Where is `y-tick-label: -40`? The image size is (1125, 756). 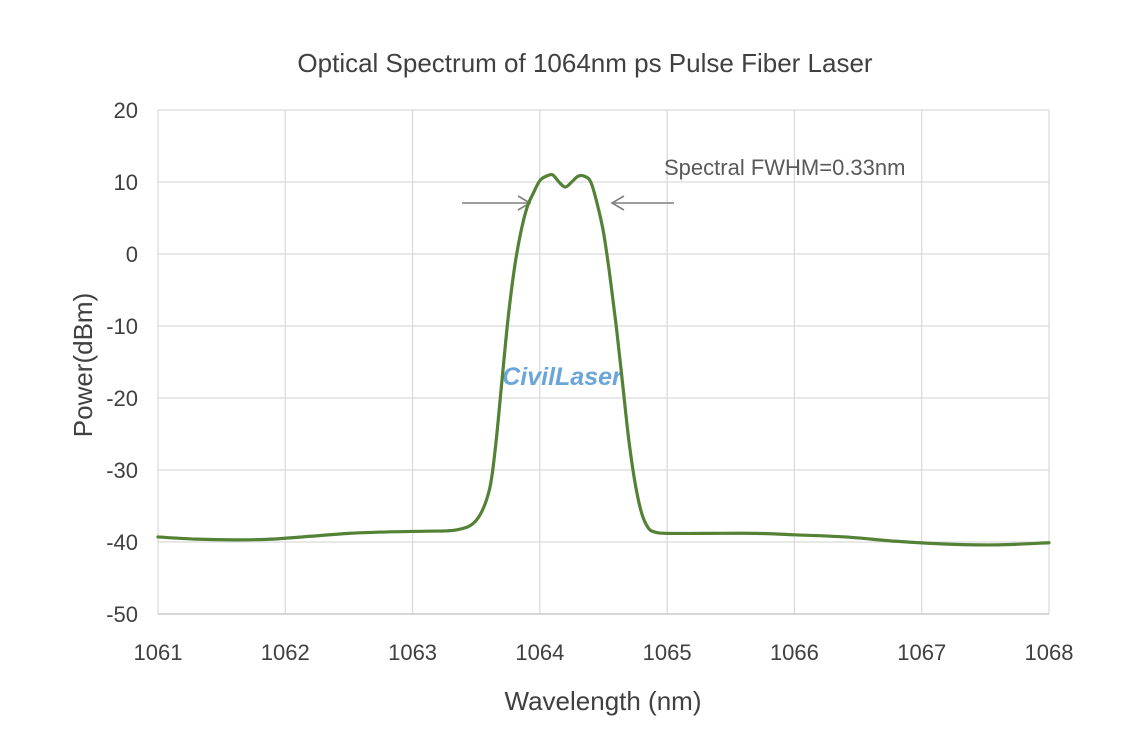
y-tick-label: -40 is located at coordinates (122, 542).